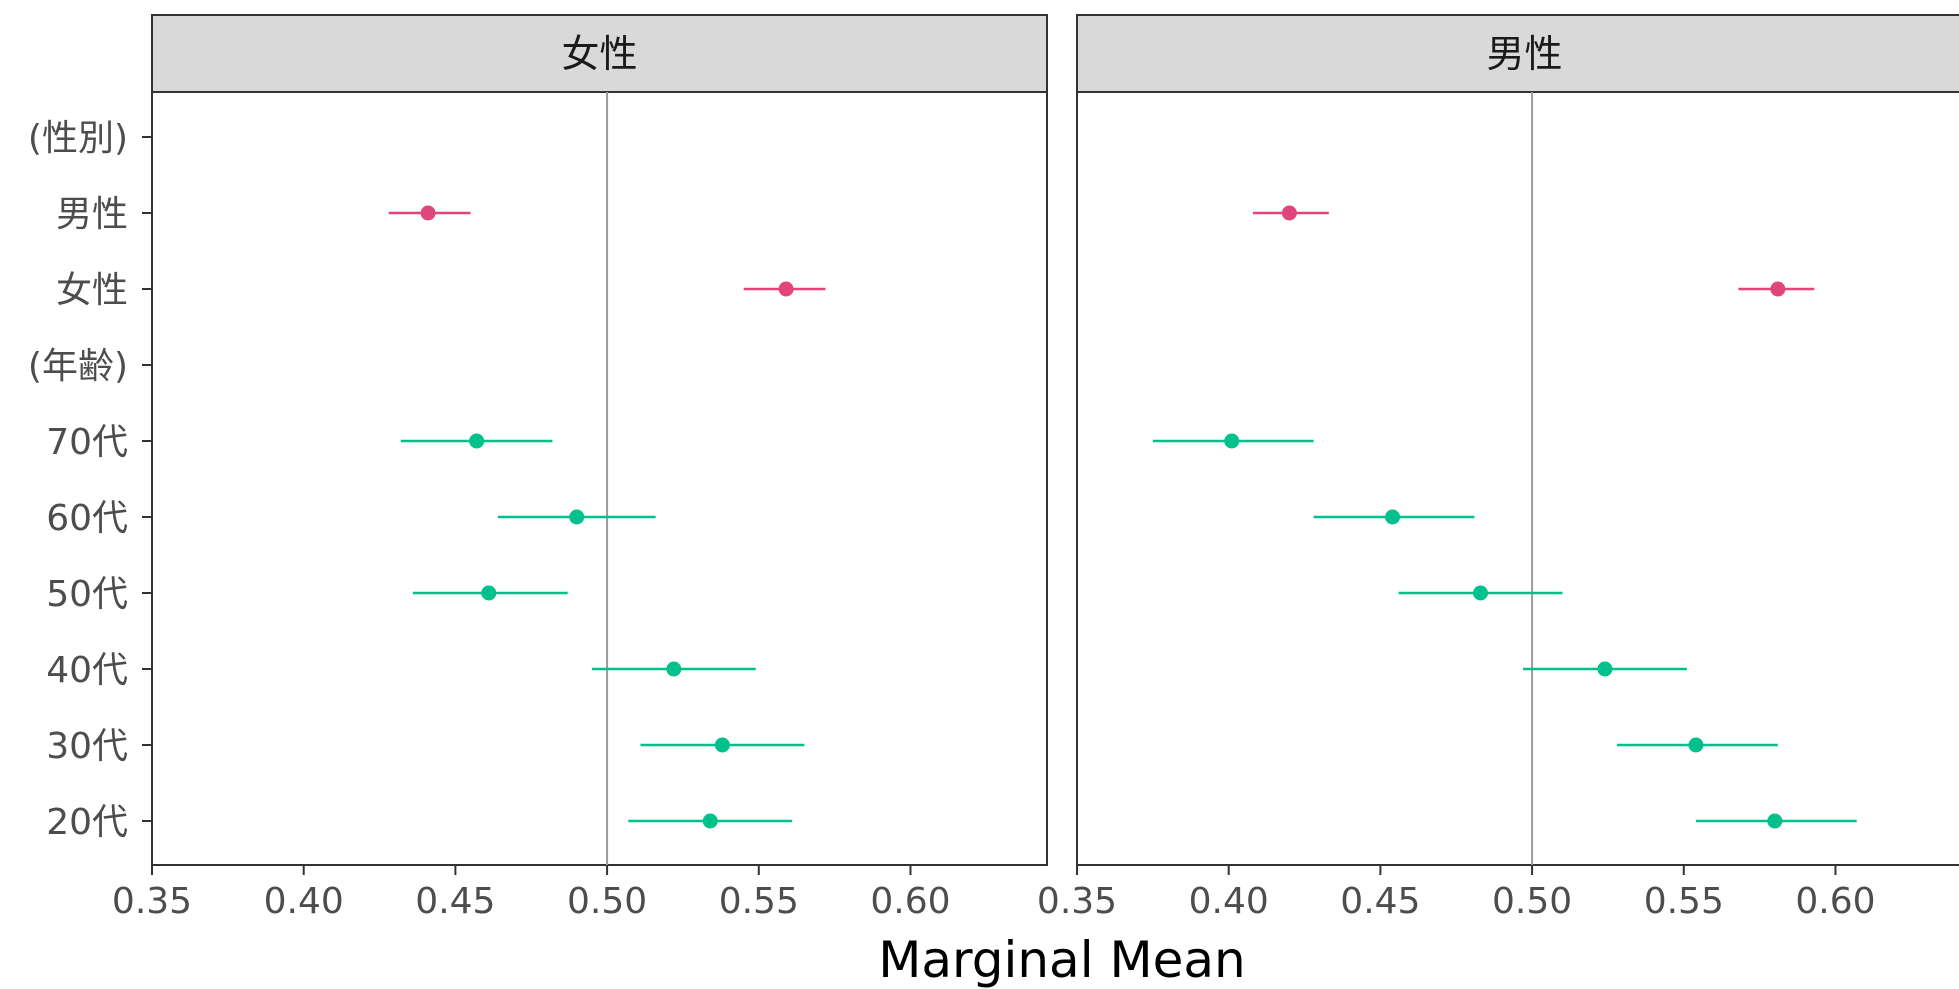  Describe the element at coordinates (87, 442) in the screenshot. I see `y-tick-label: 70代` at that location.